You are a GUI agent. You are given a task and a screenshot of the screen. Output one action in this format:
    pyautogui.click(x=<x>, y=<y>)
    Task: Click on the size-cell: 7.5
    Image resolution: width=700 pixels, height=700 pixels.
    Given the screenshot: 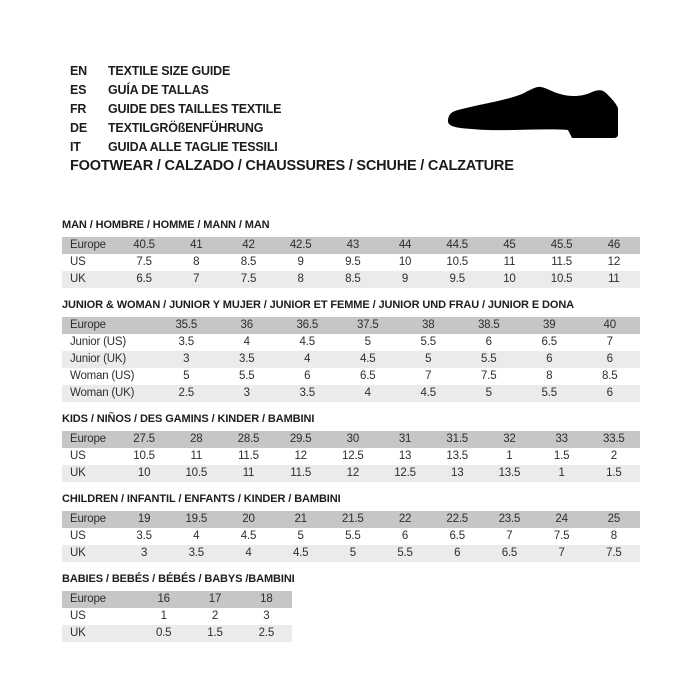 What is the action you would take?
    pyautogui.click(x=613, y=553)
    